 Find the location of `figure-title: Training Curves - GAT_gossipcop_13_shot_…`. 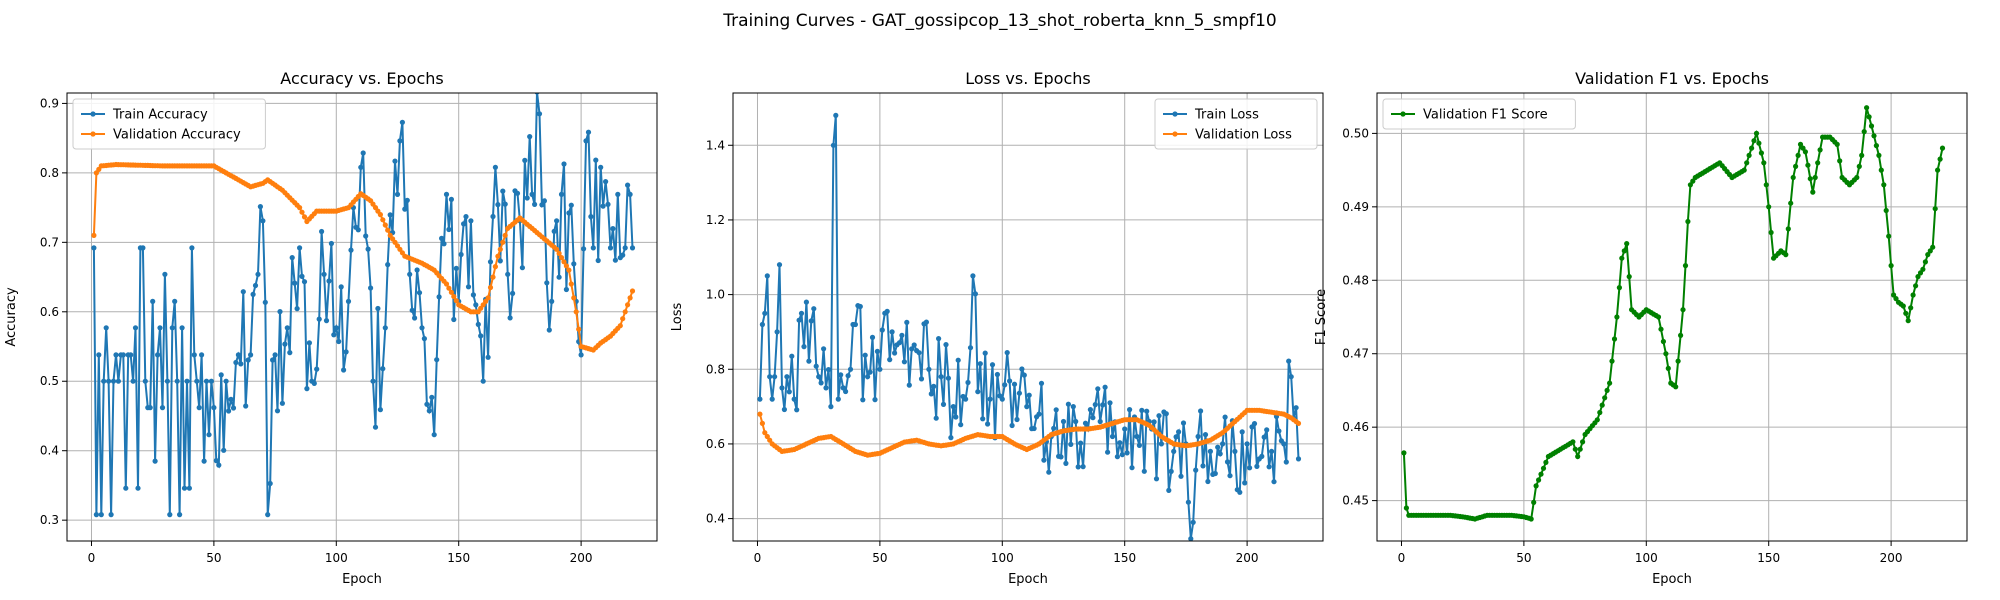

figure-title: Training Curves - GAT_gossipcop_13_shot_… is located at coordinates (999, 21).